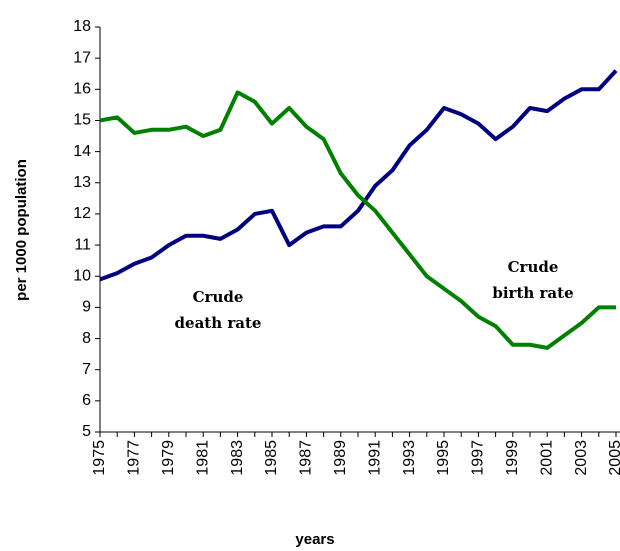 This screenshot has width=620, height=551. I want to click on series-annotation: birth rate, so click(532, 293).